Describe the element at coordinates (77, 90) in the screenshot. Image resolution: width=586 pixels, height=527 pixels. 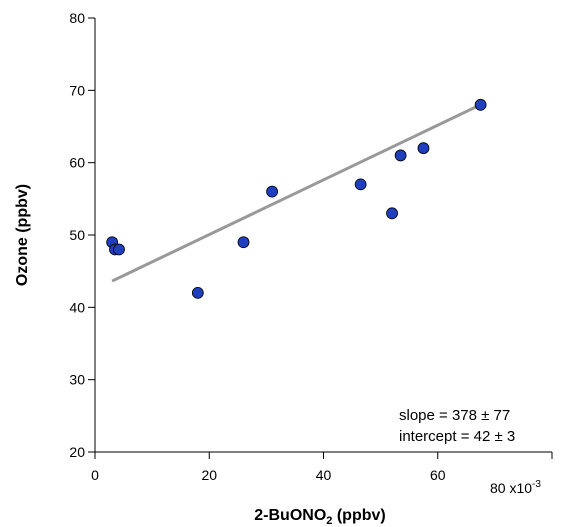
I see `y-tick-label: 70` at that location.